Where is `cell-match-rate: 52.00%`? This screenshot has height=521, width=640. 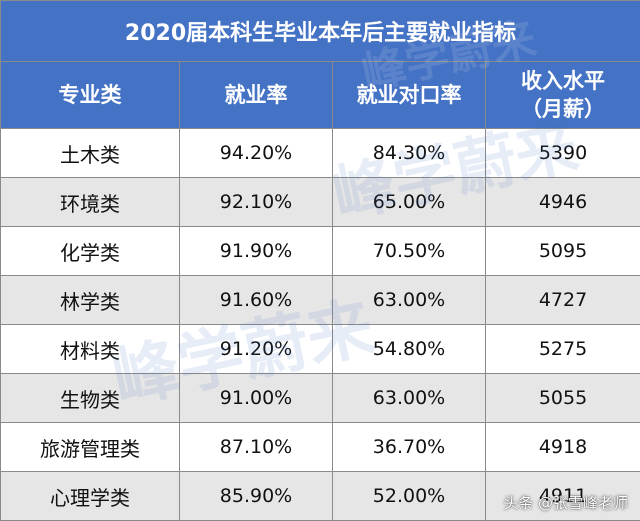
cell-match-rate: 52.00% is located at coordinates (409, 496).